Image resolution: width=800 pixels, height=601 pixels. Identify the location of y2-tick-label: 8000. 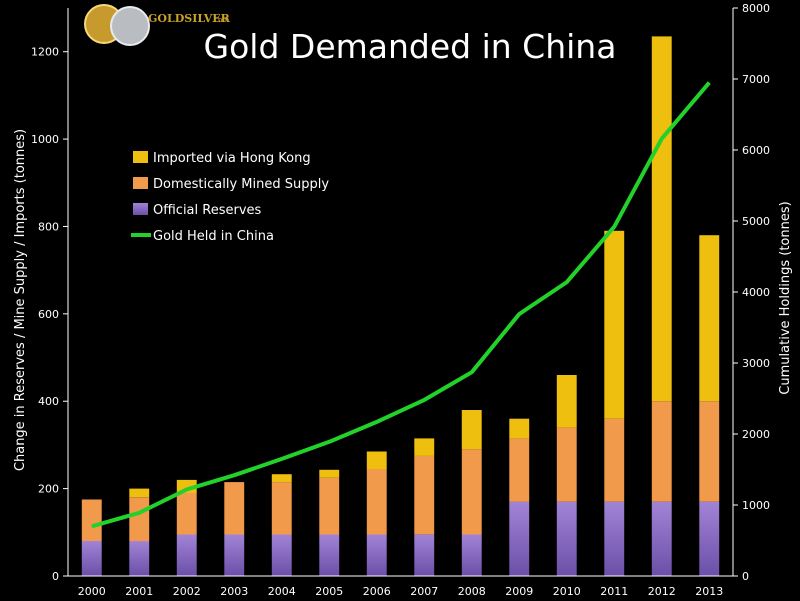
(756, 8).